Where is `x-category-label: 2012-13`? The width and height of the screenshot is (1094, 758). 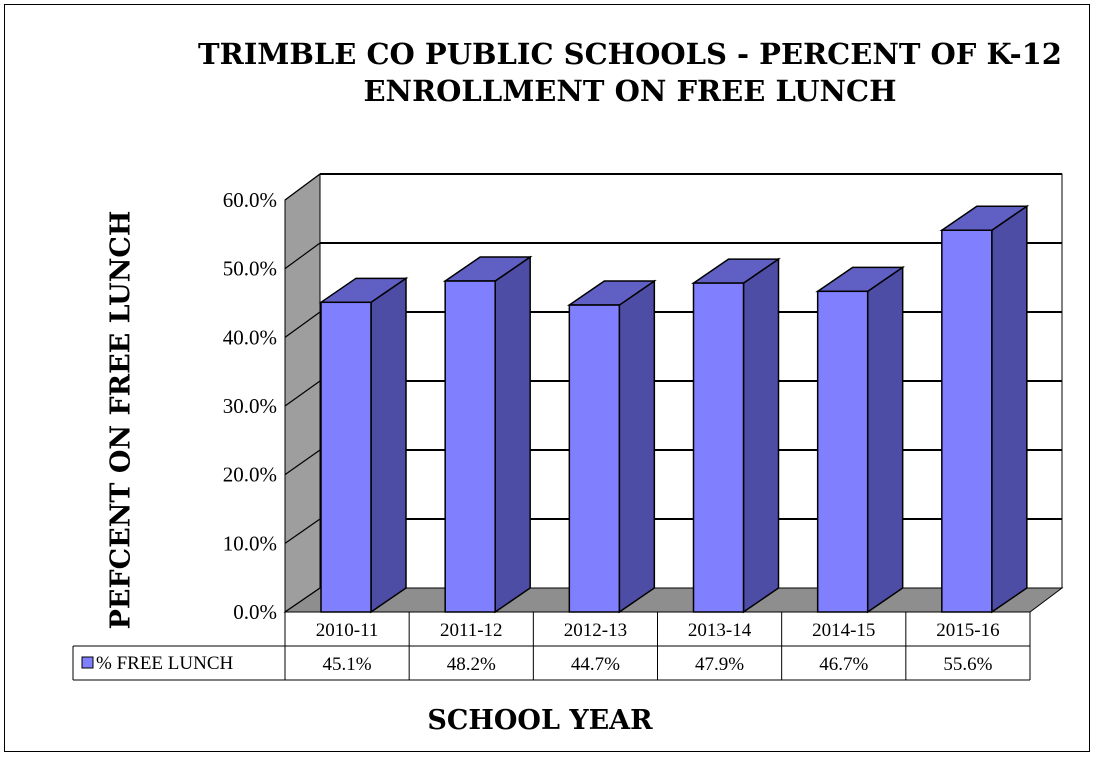 x-category-label: 2012-13 is located at coordinates (595, 630).